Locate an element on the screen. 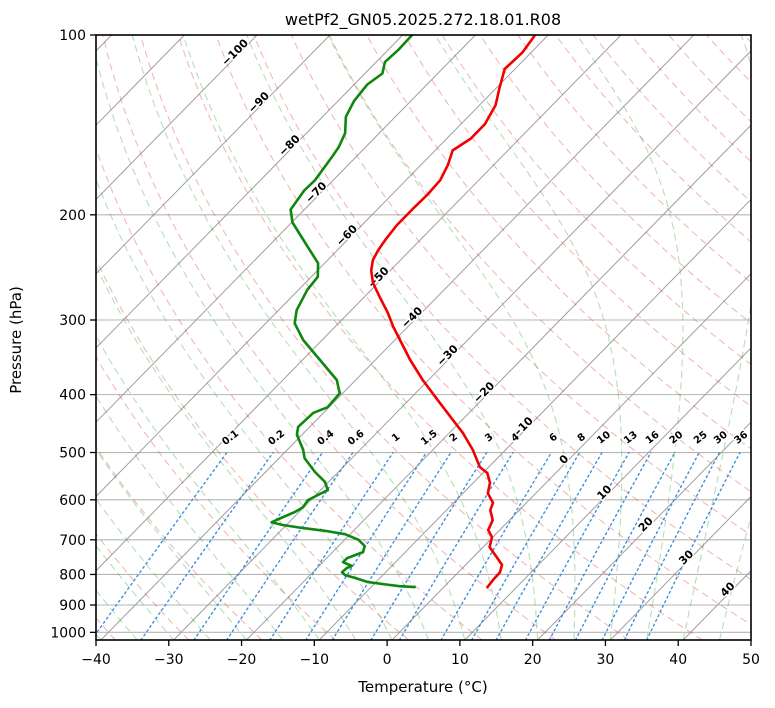 The height and width of the screenshot is (708, 775). isotherm-label: −20 is located at coordinates (484, 392).